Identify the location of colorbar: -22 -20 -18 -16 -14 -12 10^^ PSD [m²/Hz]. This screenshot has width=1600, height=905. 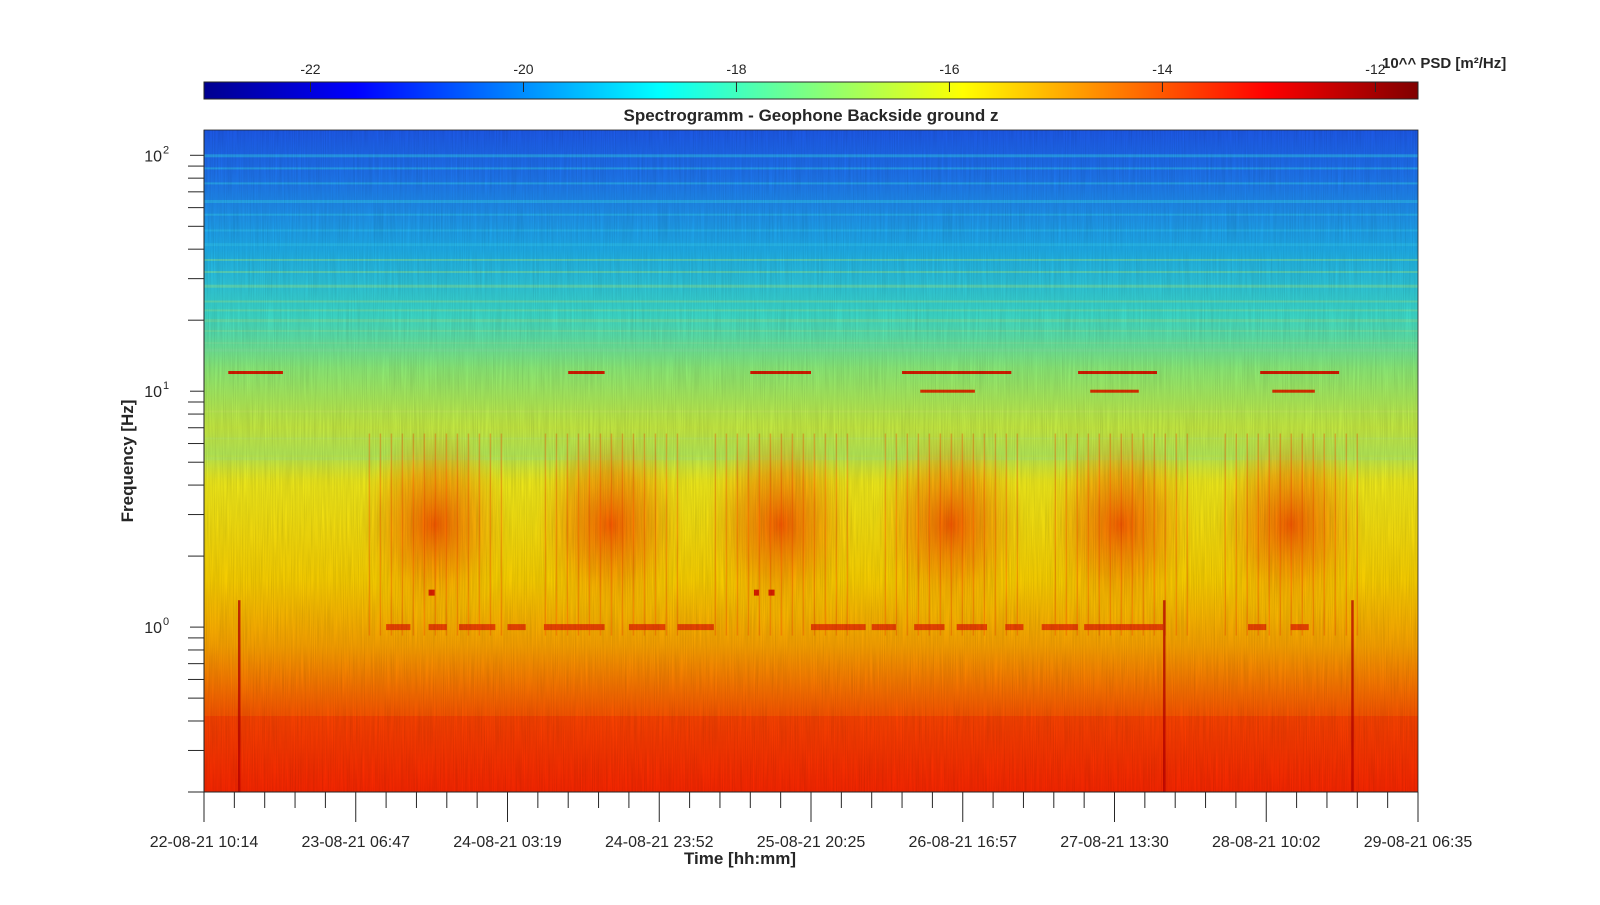
(854, 77).